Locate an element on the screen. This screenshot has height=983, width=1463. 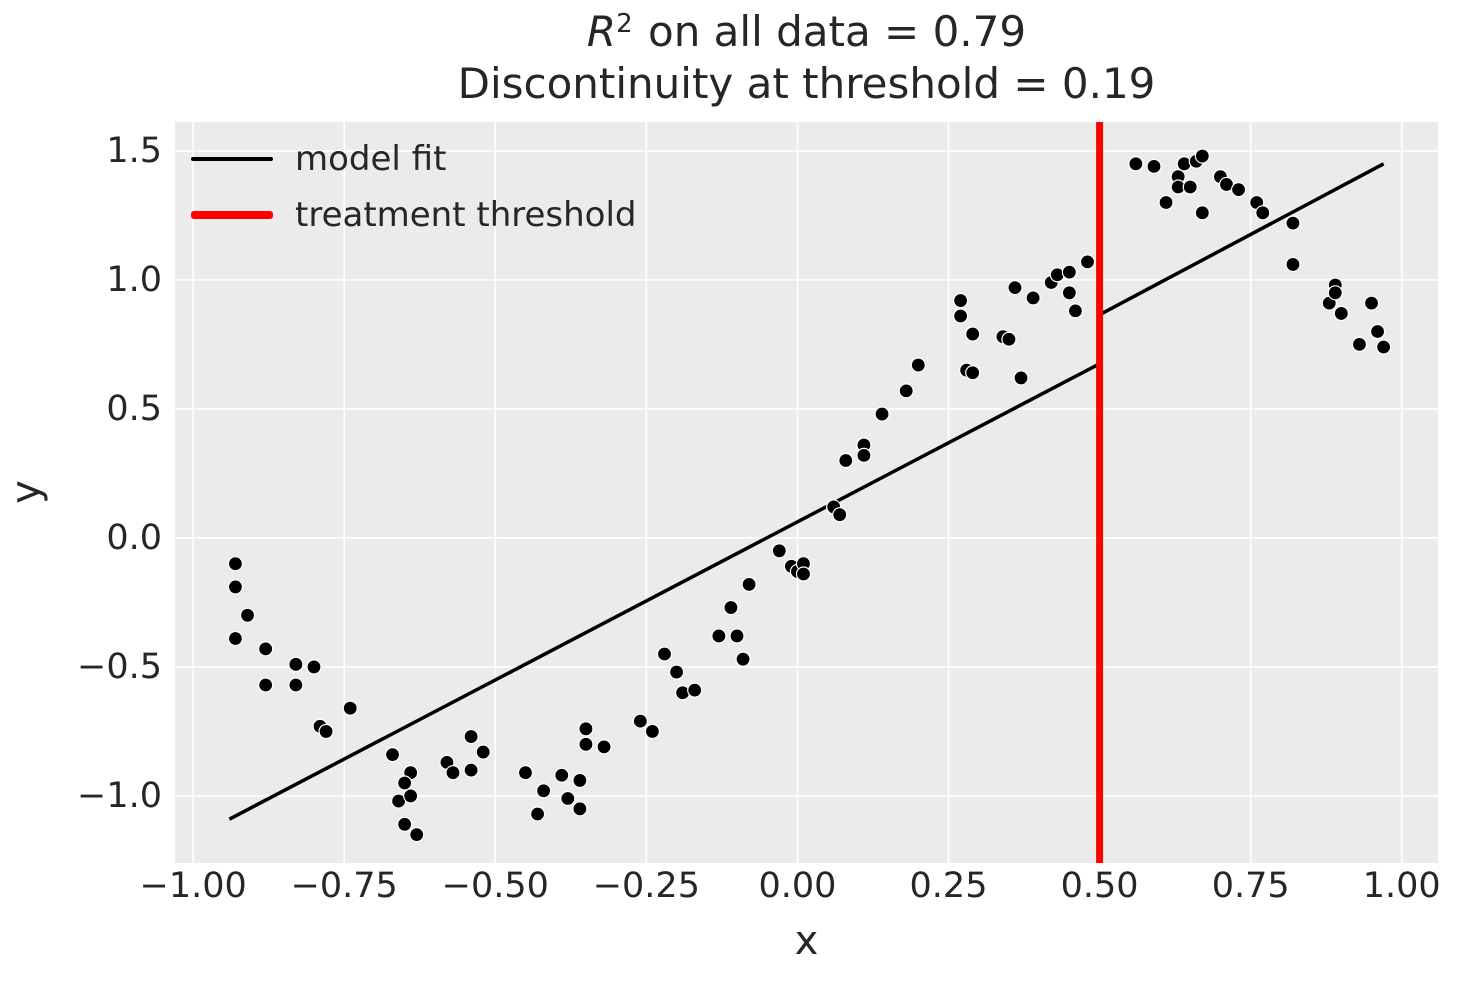
y-tick-label: 0.0 is located at coordinates (134, 537).